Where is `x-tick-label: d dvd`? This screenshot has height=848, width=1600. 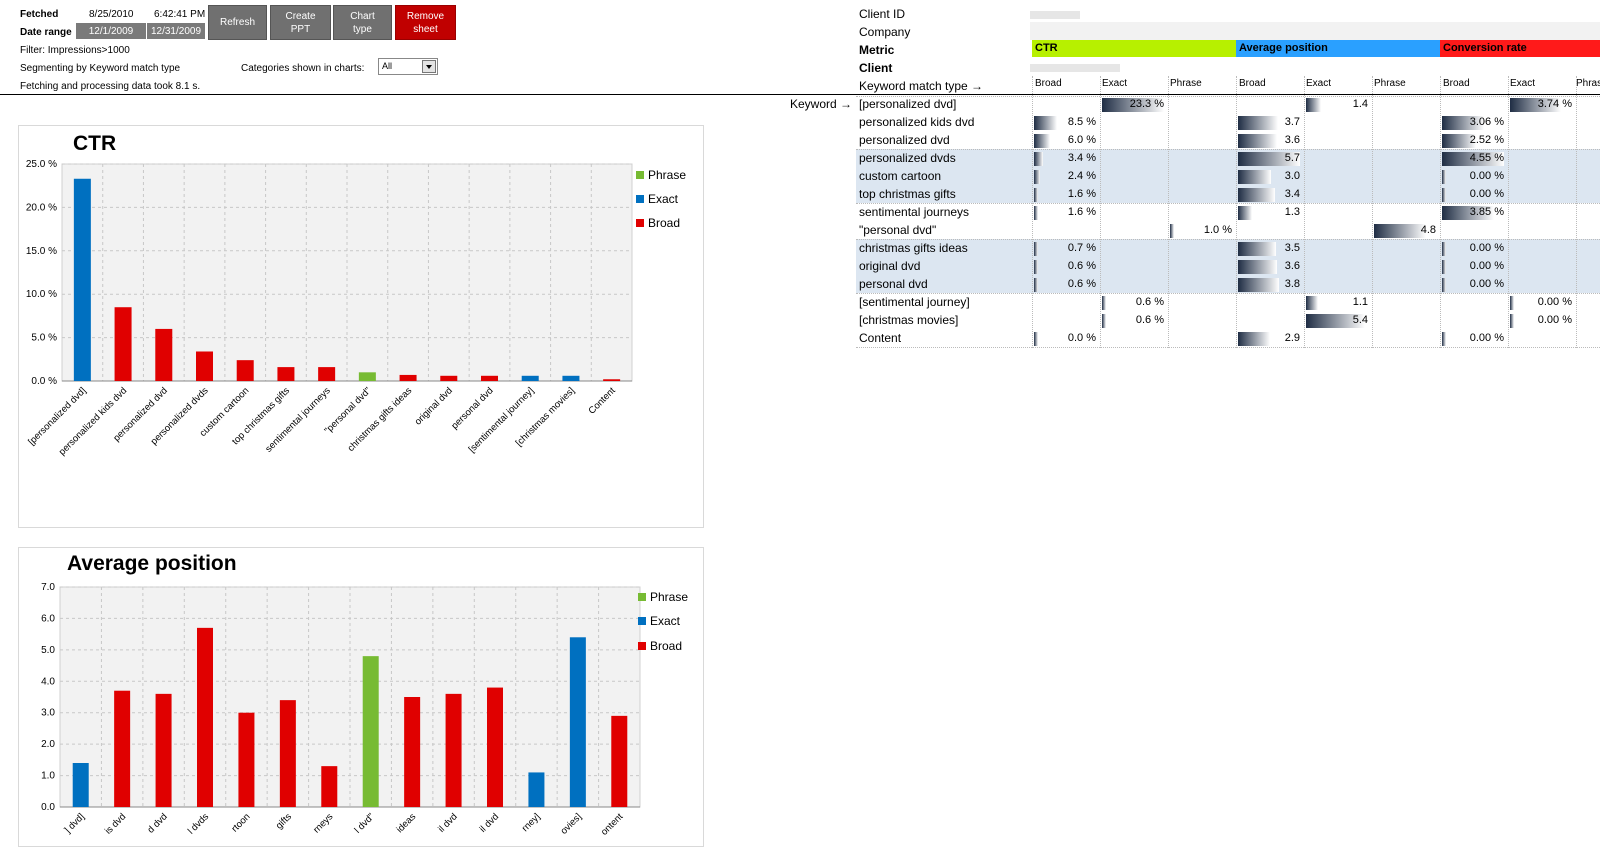
x-tick-label: d dvd is located at coordinates (157, 823).